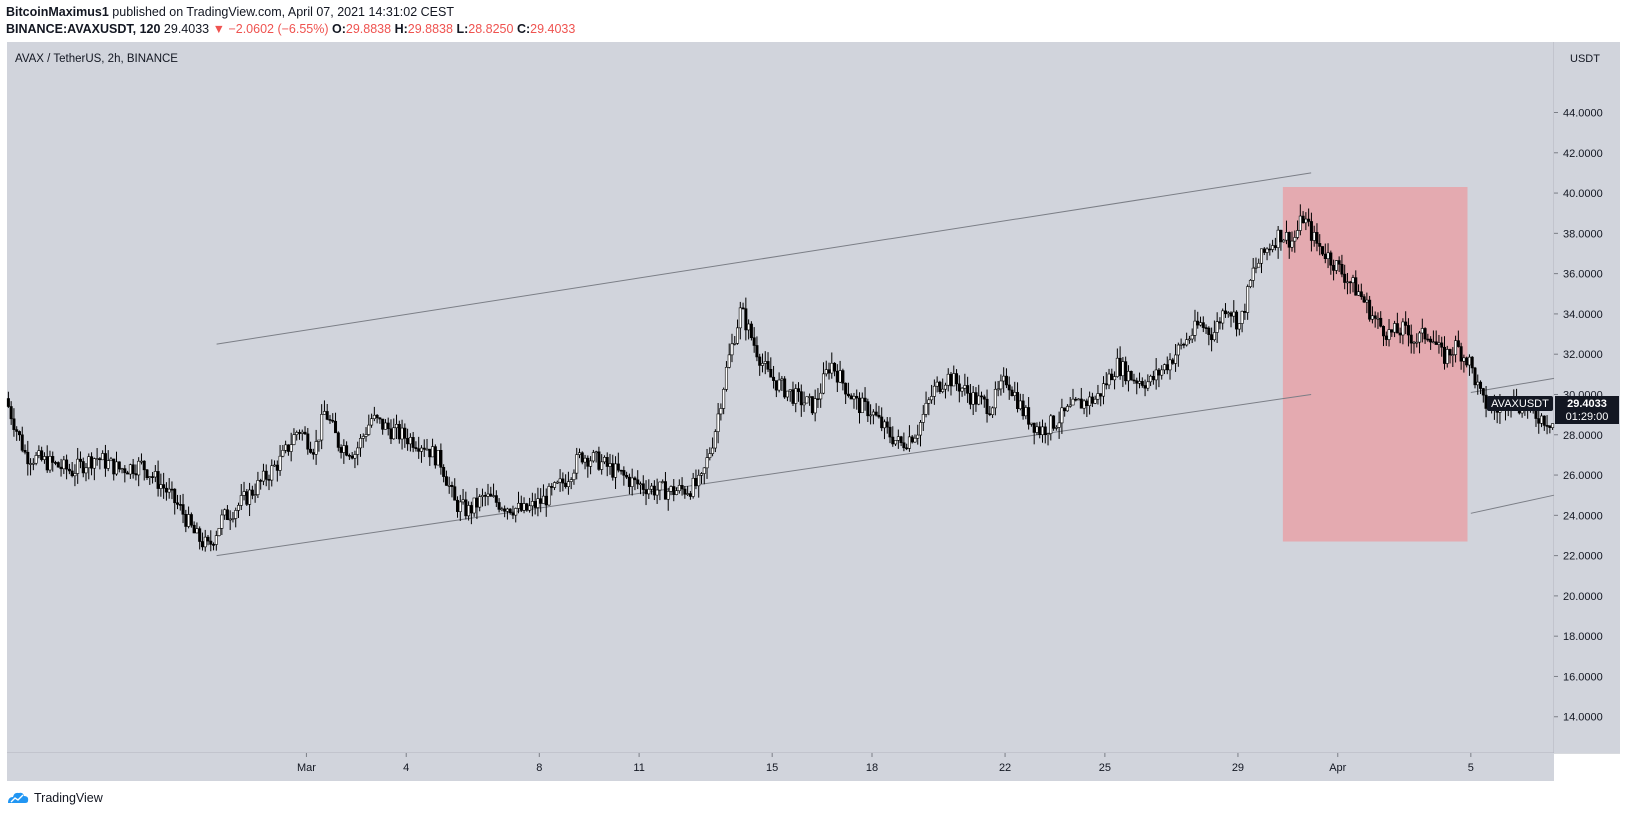 Image resolution: width=1627 pixels, height=819 pixels. I want to click on symbol-badge: AVAXUSDT, so click(1520, 404).